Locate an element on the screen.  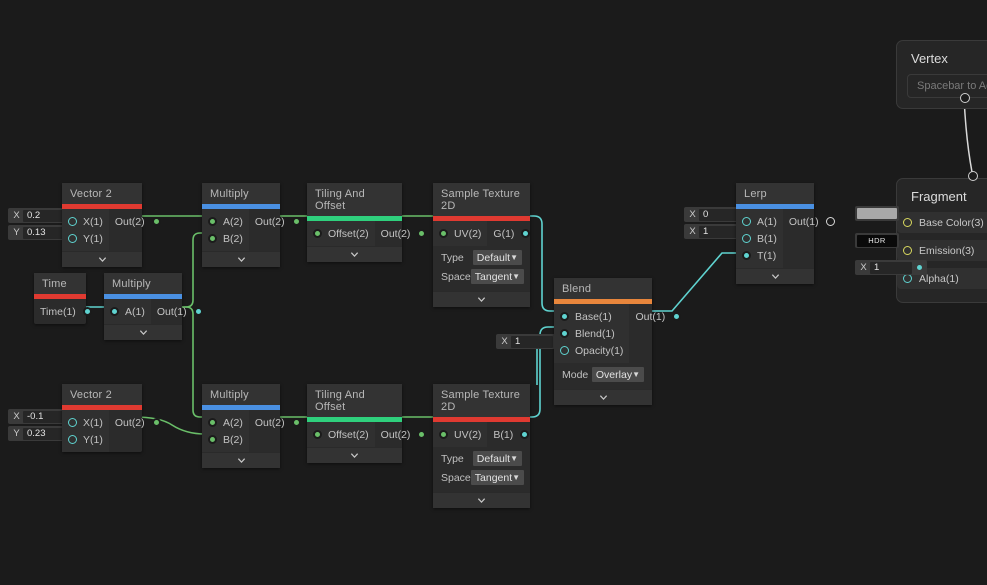
vertex-bottom-port-dot is located at coordinates (965, 98).